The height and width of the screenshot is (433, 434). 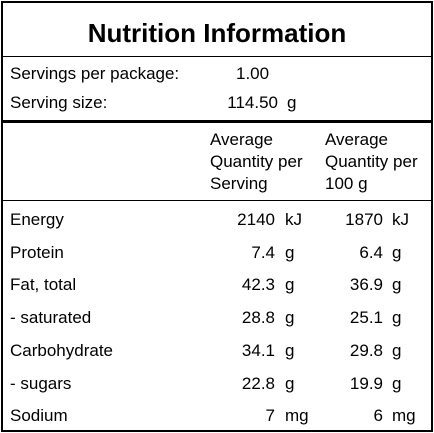 What do you see at coordinates (37, 219) in the screenshot?
I see `nutrient-name: Energy` at bounding box center [37, 219].